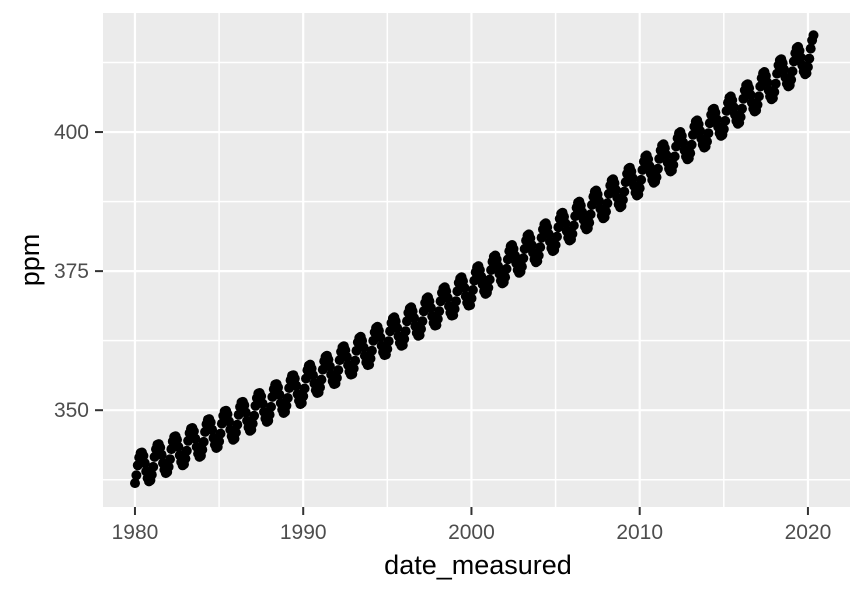 The image size is (864, 595). What do you see at coordinates (808, 532) in the screenshot?
I see `x-tick-label: 2020` at bounding box center [808, 532].